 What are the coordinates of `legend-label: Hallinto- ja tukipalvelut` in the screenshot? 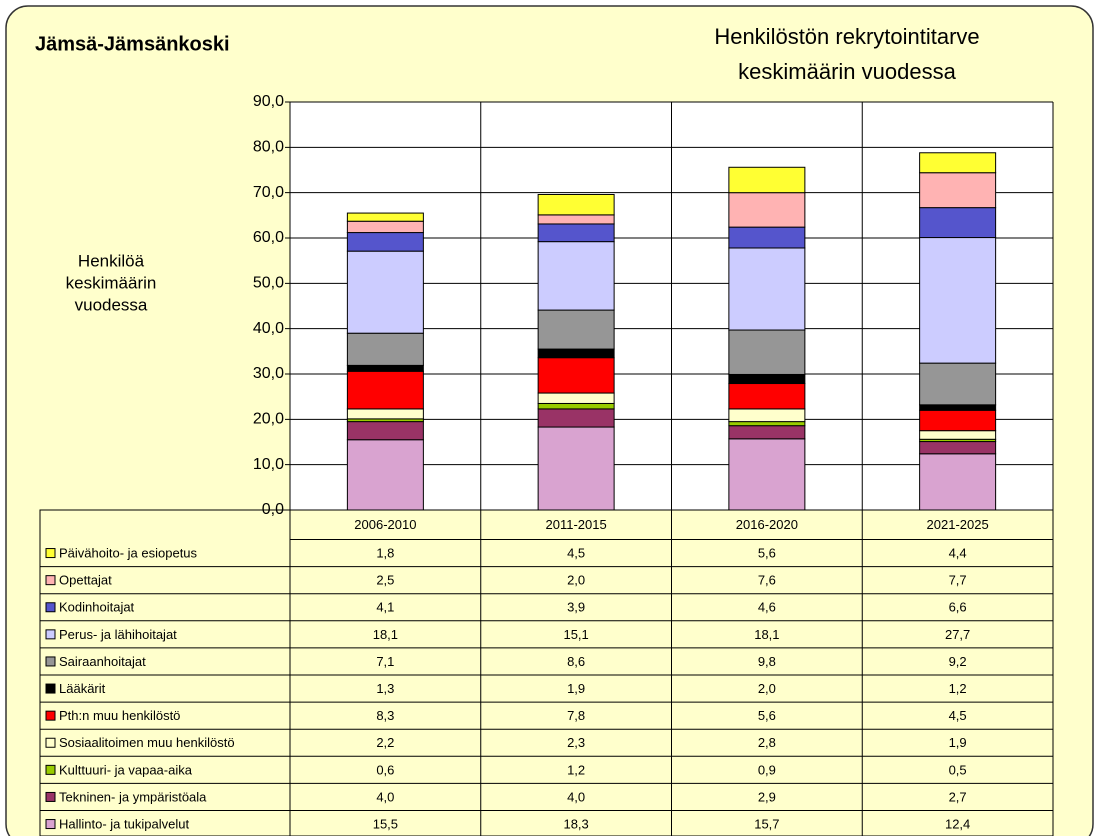 It's located at (124, 823).